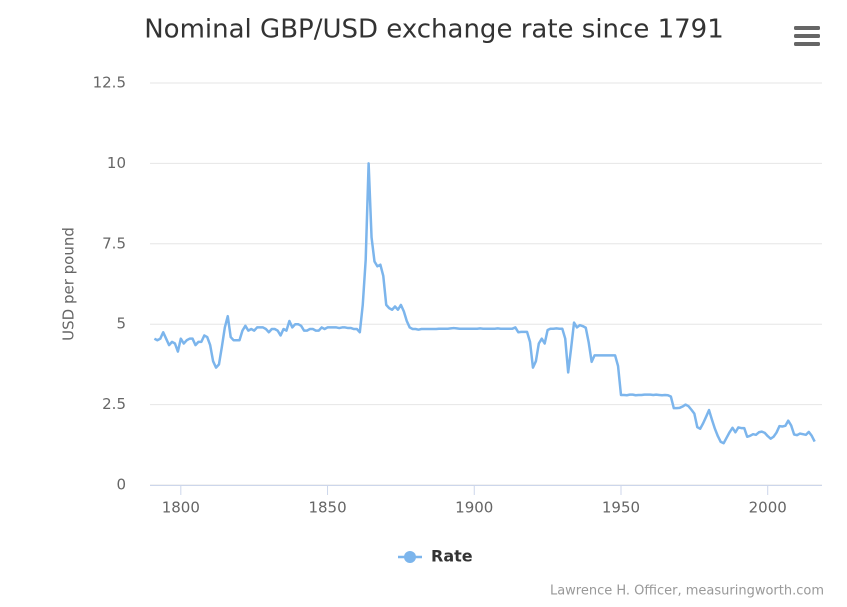 The image size is (847, 607). What do you see at coordinates (121, 324) in the screenshot?
I see `y-tick-label: 5` at bounding box center [121, 324].